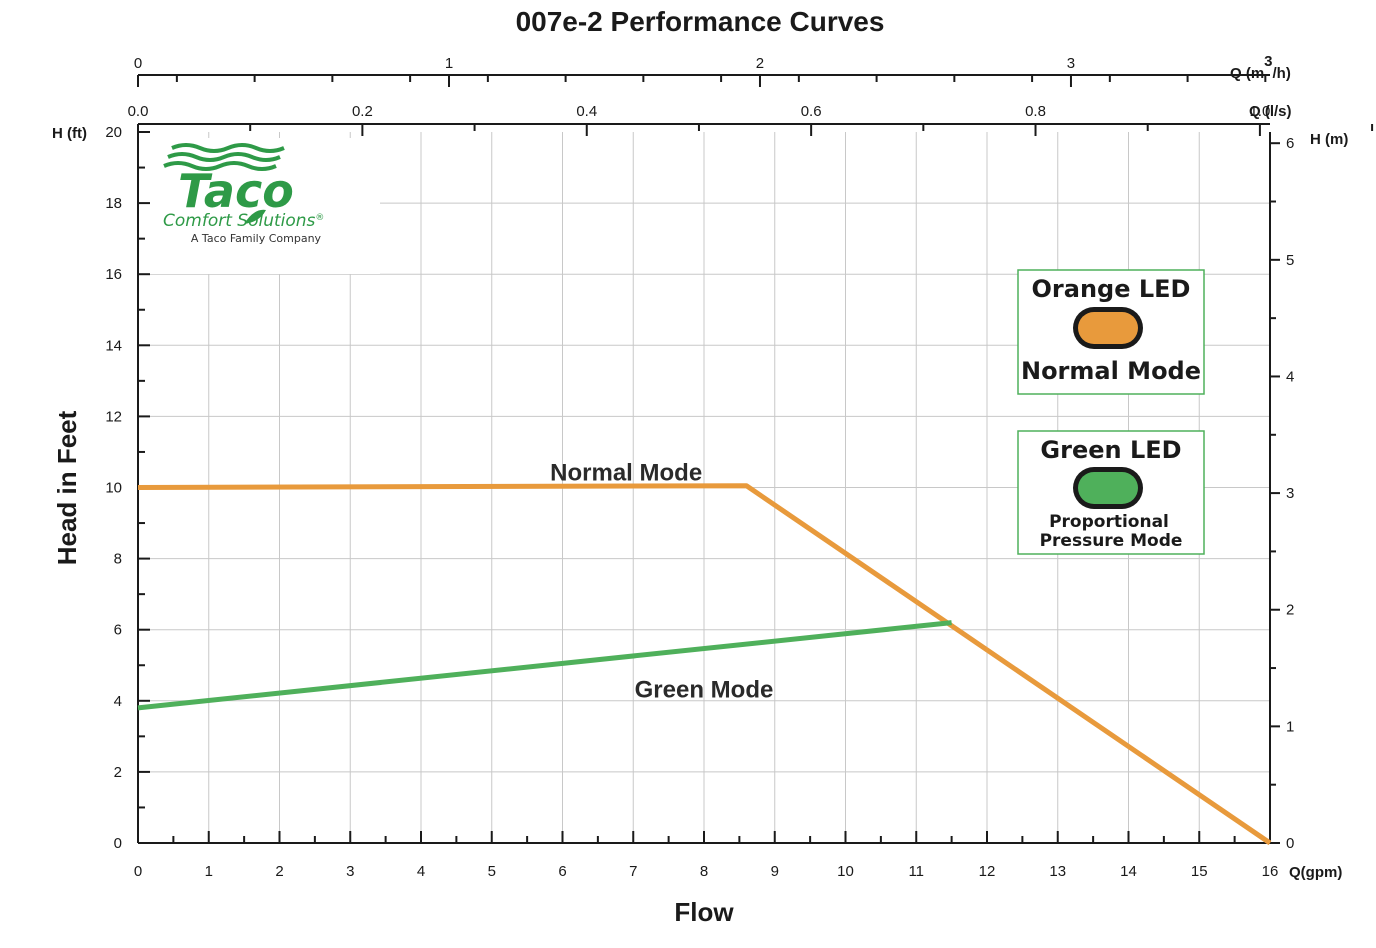 This screenshot has width=1376, height=948. What do you see at coordinates (1270, 871) in the screenshot?
I see `x-tick-label: 16` at bounding box center [1270, 871].